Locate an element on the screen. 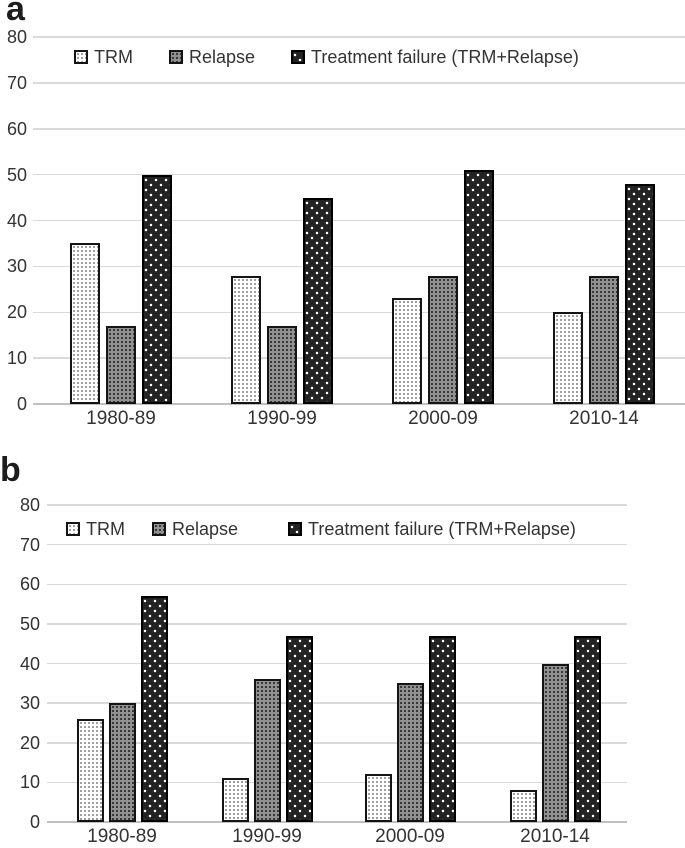 The width and height of the screenshot is (685, 848). panel-a-label: a is located at coordinates (15, 14).